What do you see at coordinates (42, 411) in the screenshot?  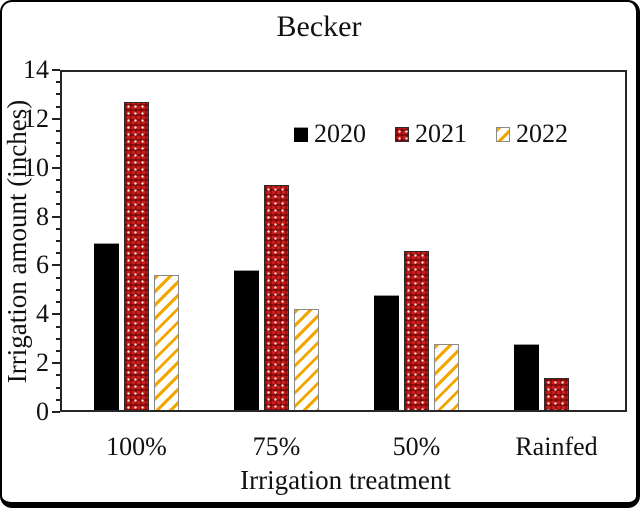 I see `y-tick-label-0: 0` at bounding box center [42, 411].